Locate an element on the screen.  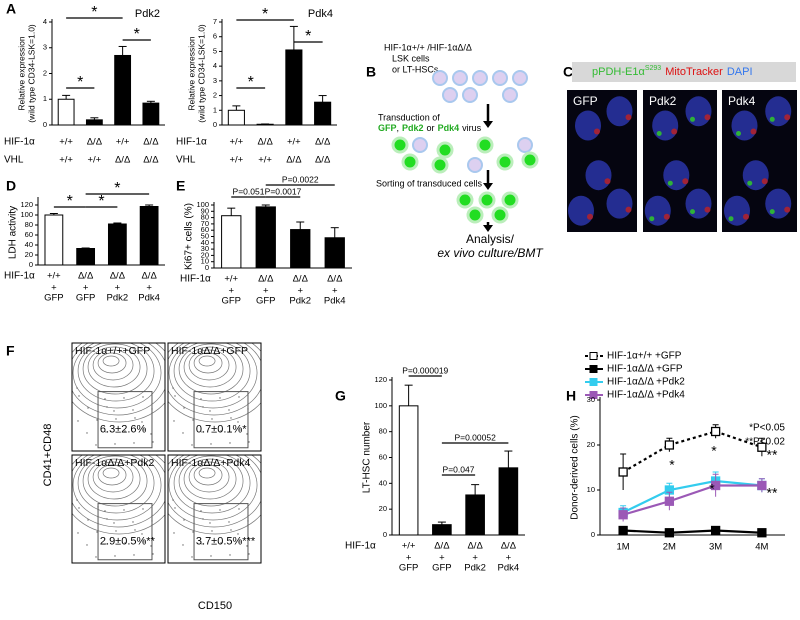
axis-title: Ki67+ cells (%) is located at coordinates (189, 236).